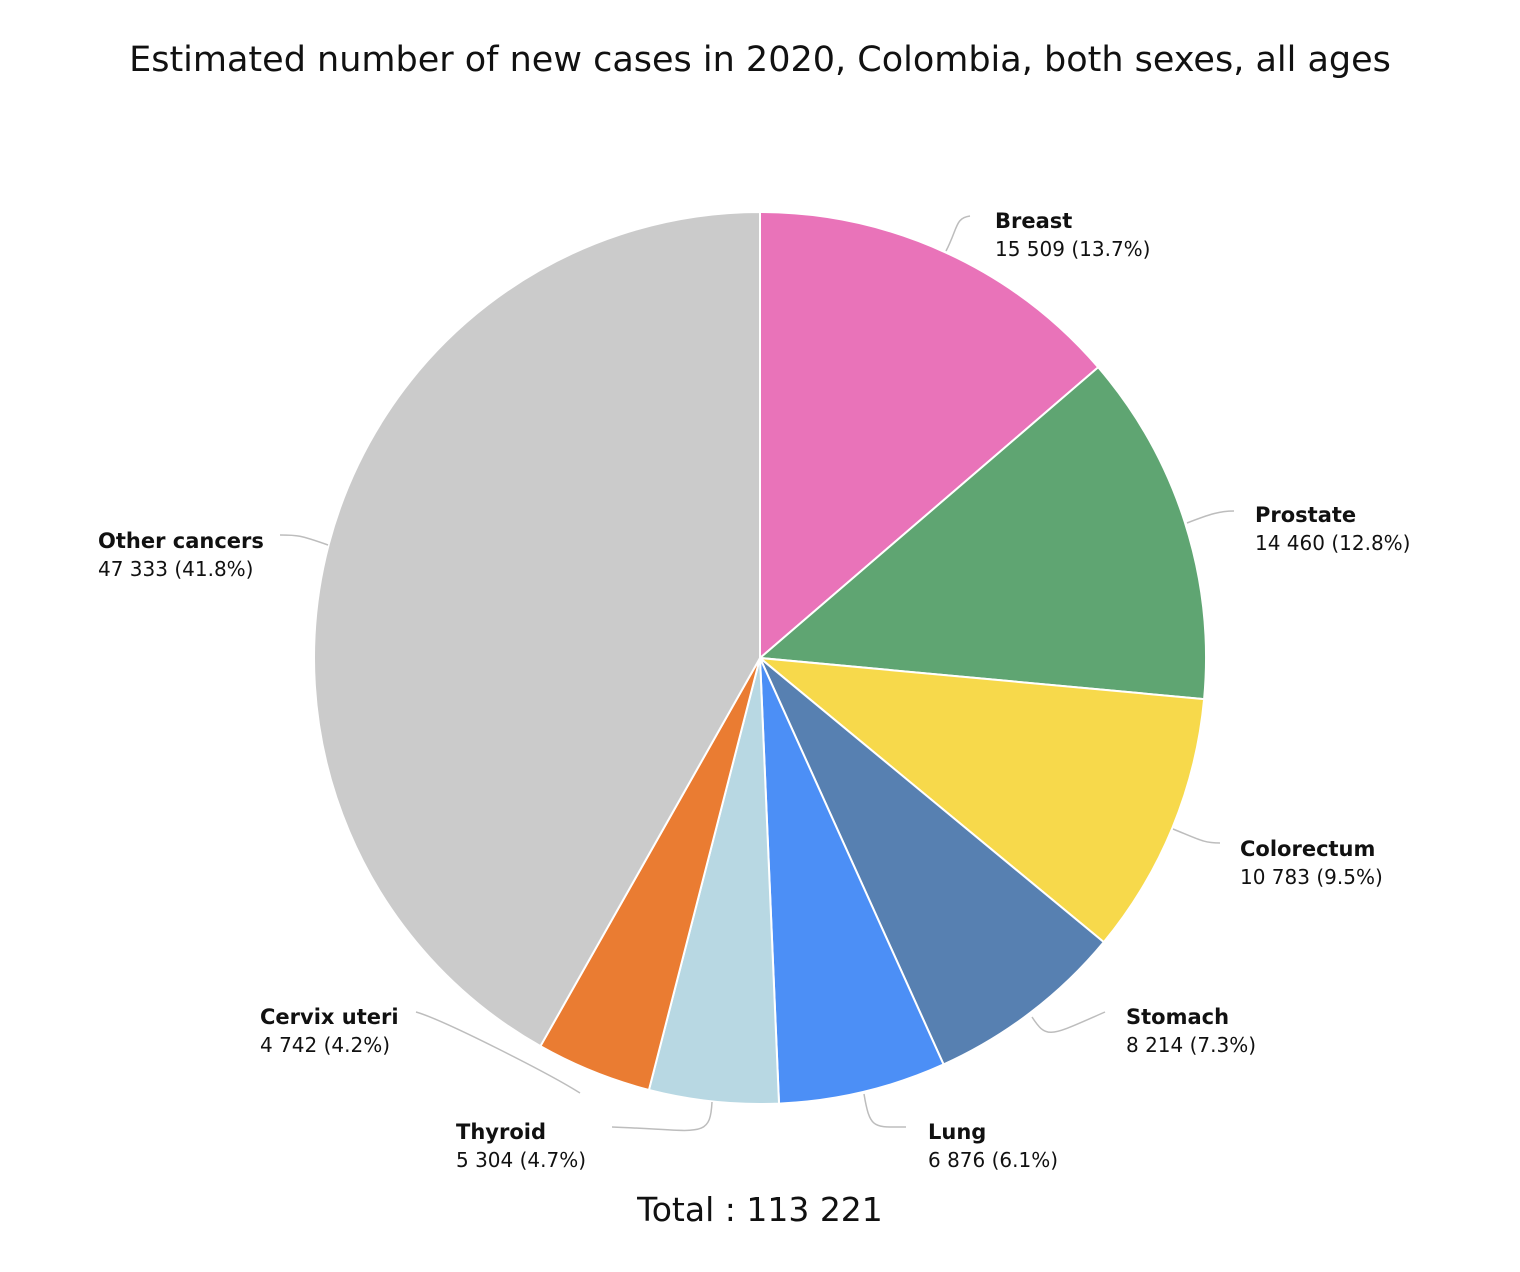  Describe the element at coordinates (521, 1160) in the screenshot. I see `slice-value-thyroid: 5 304 (4.7%)` at that location.